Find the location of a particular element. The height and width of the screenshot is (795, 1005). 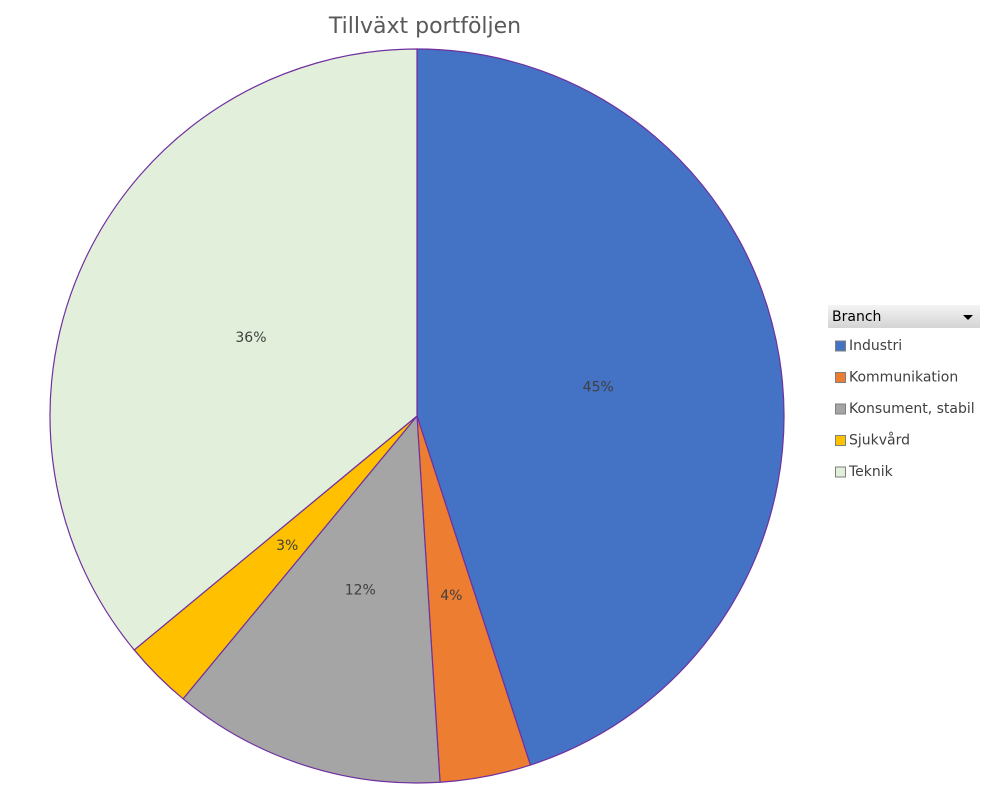

data-label: 36% is located at coordinates (250, 338).